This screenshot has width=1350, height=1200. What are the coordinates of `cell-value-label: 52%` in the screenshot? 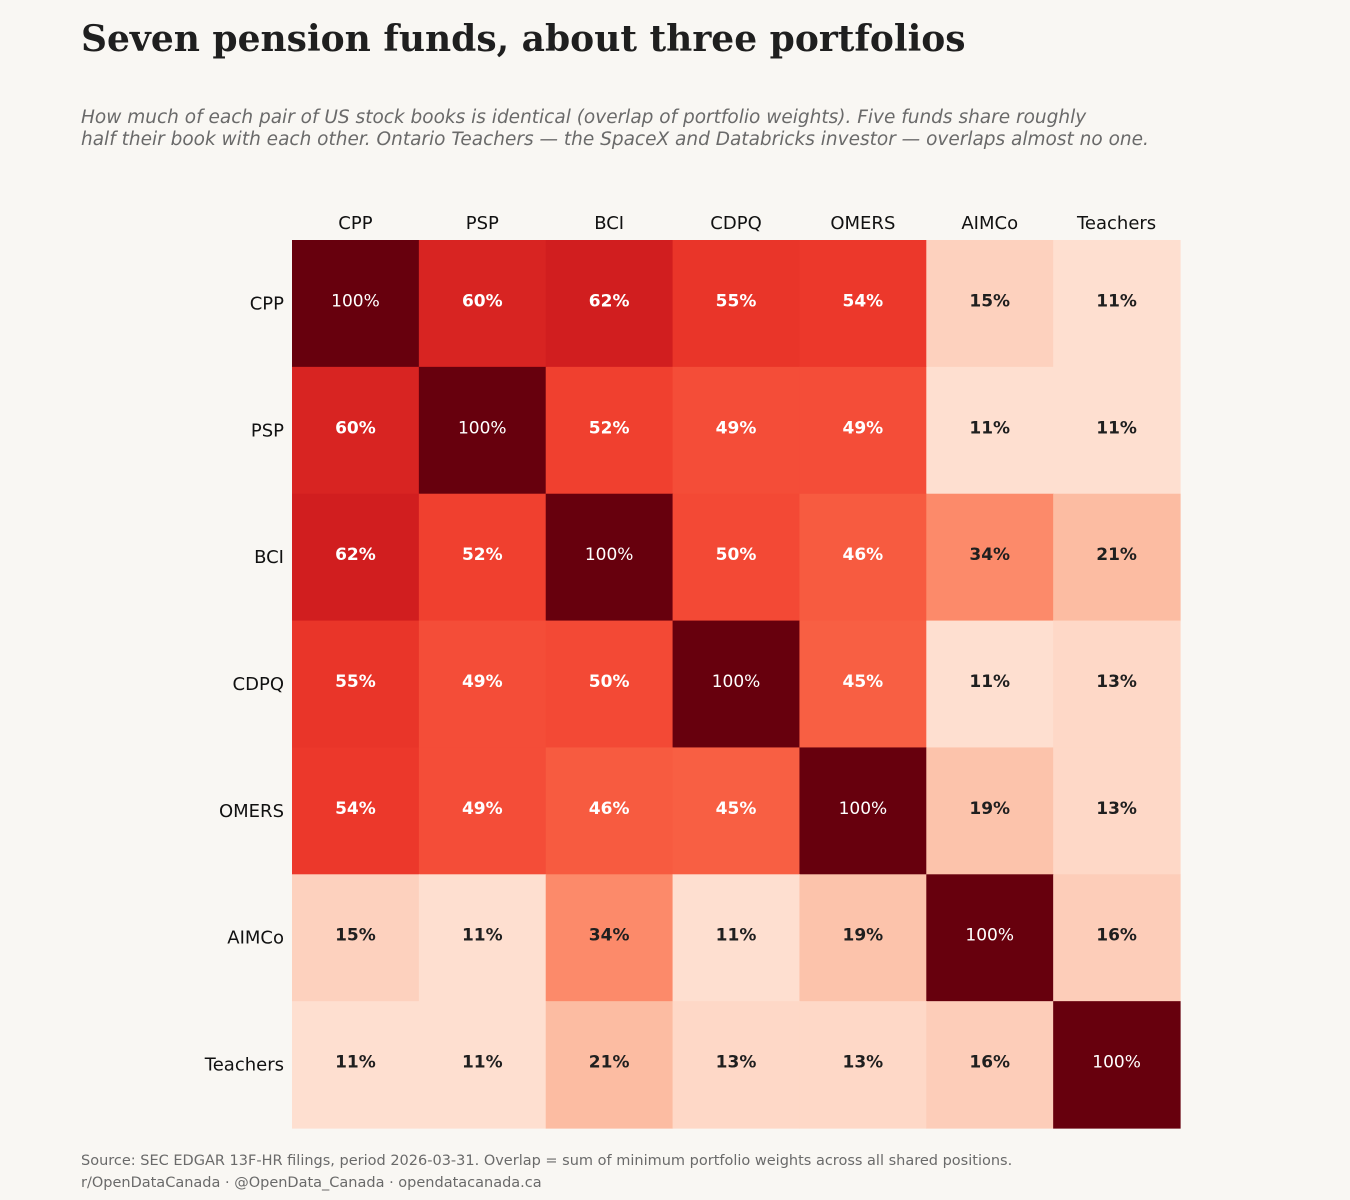 It's located at (482, 555).